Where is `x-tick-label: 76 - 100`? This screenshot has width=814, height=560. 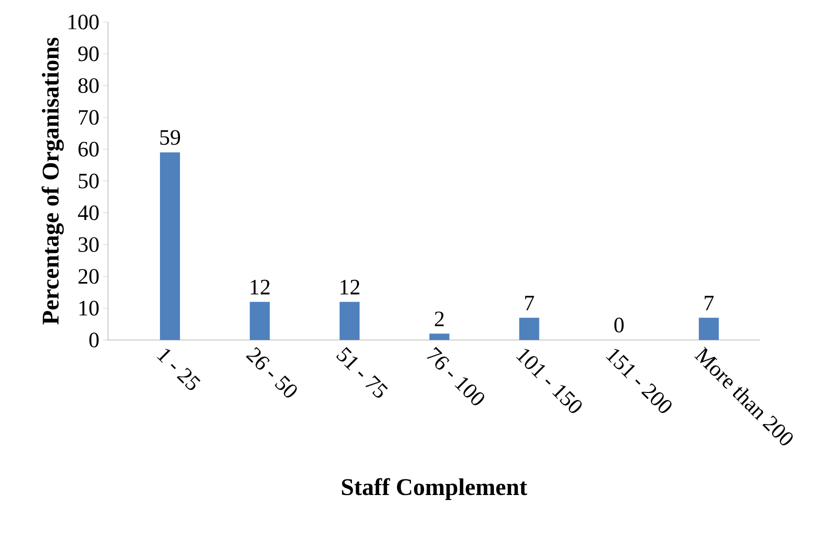 x-tick-label: 76 - 100 is located at coordinates (455, 376).